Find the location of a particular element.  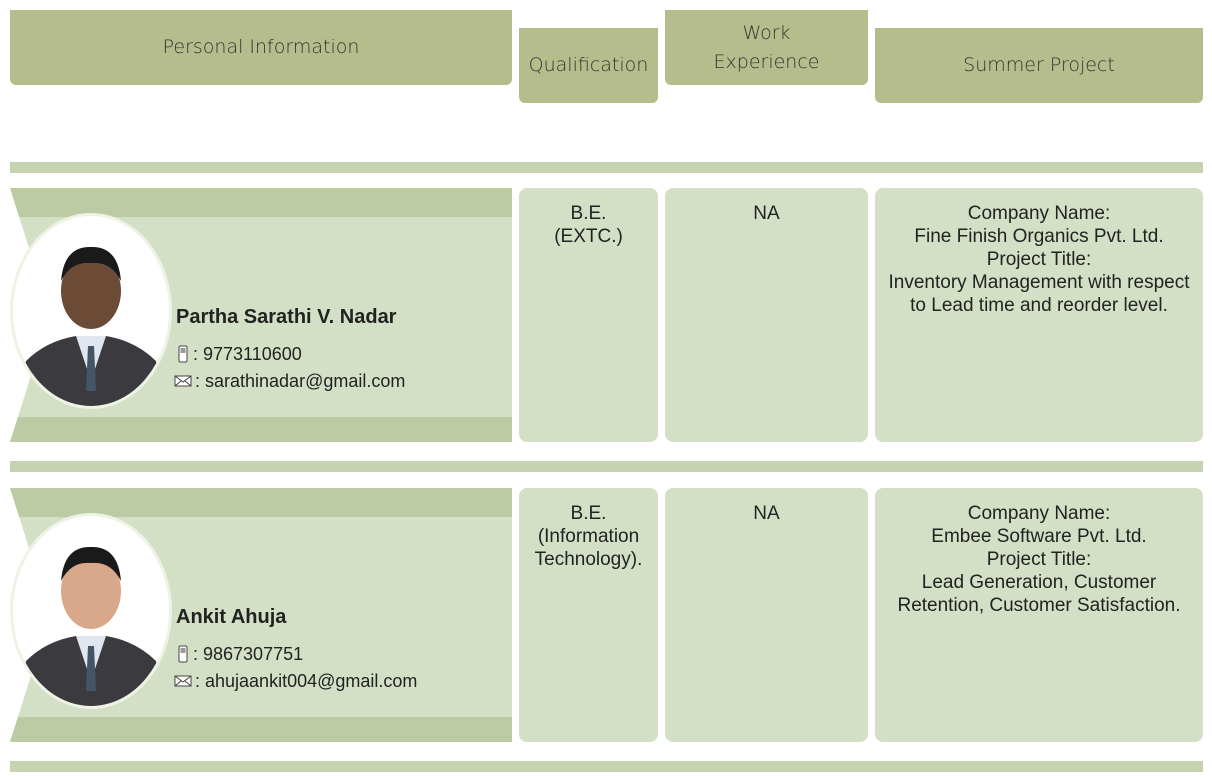

email-row: : ahujaankit004@gmail.com is located at coordinates (295, 681).